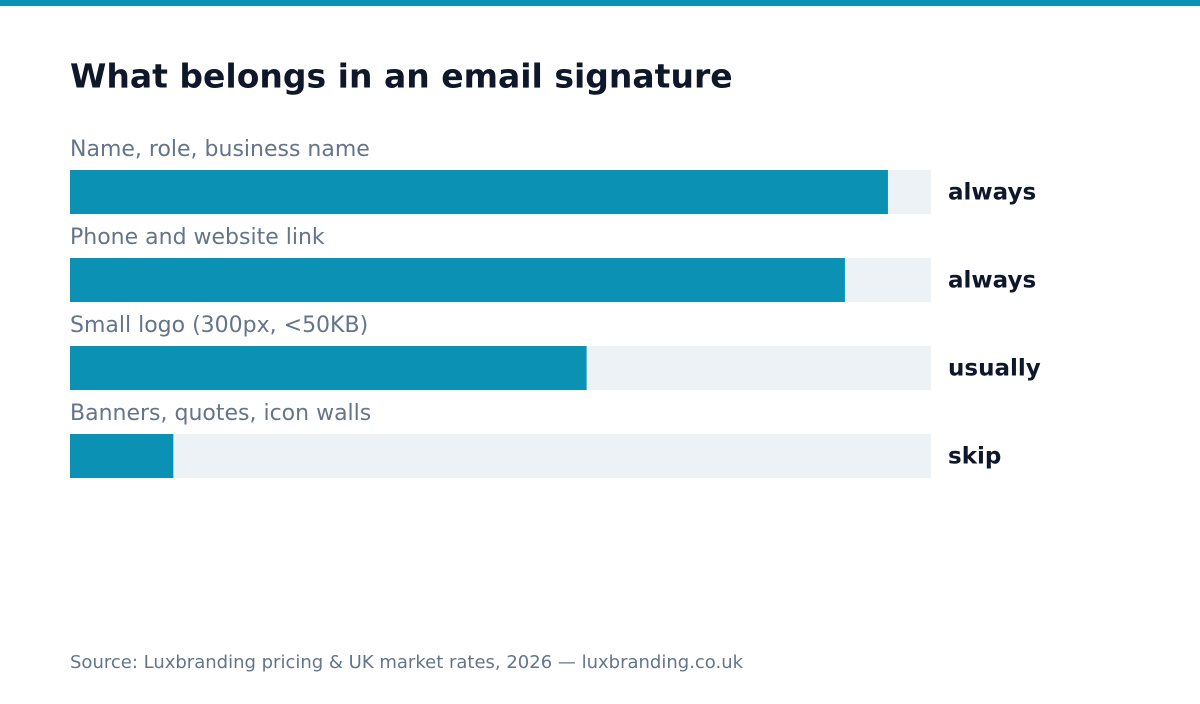 Image resolution: width=1200 pixels, height=704 pixels. I want to click on chart-title: What belongs in an email signature, so click(401, 76).